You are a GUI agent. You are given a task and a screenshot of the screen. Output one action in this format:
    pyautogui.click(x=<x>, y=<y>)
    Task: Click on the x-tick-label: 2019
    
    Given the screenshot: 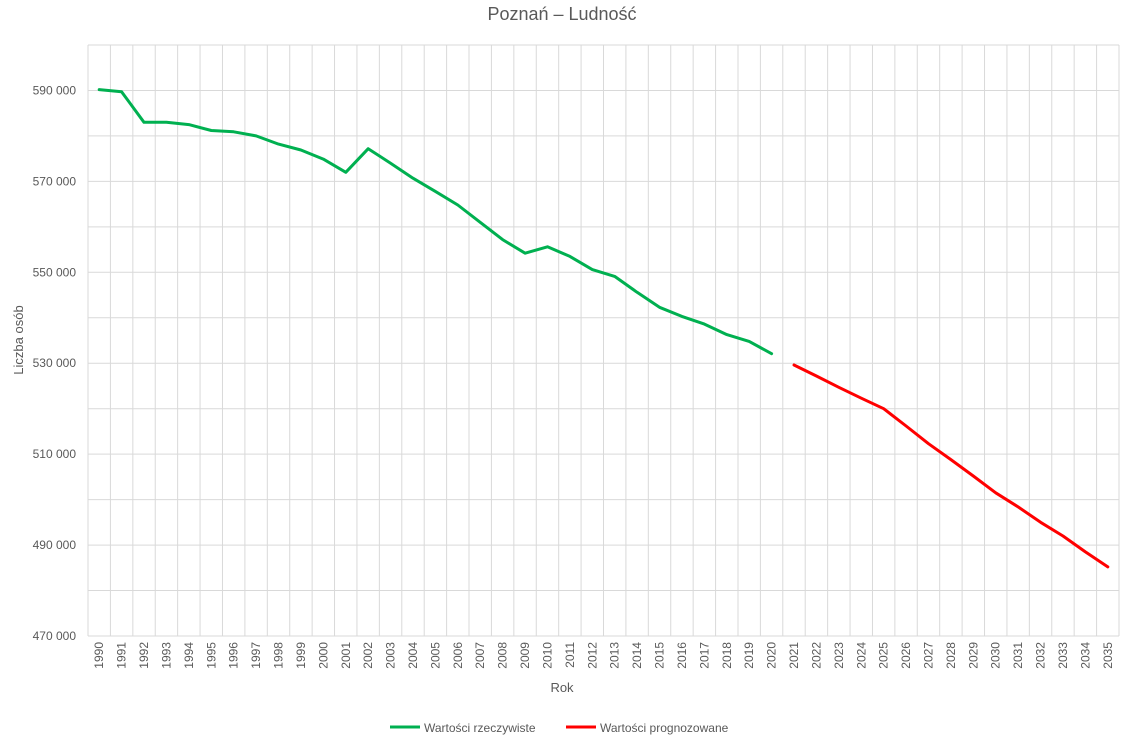 What is the action you would take?
    pyautogui.click(x=749, y=655)
    